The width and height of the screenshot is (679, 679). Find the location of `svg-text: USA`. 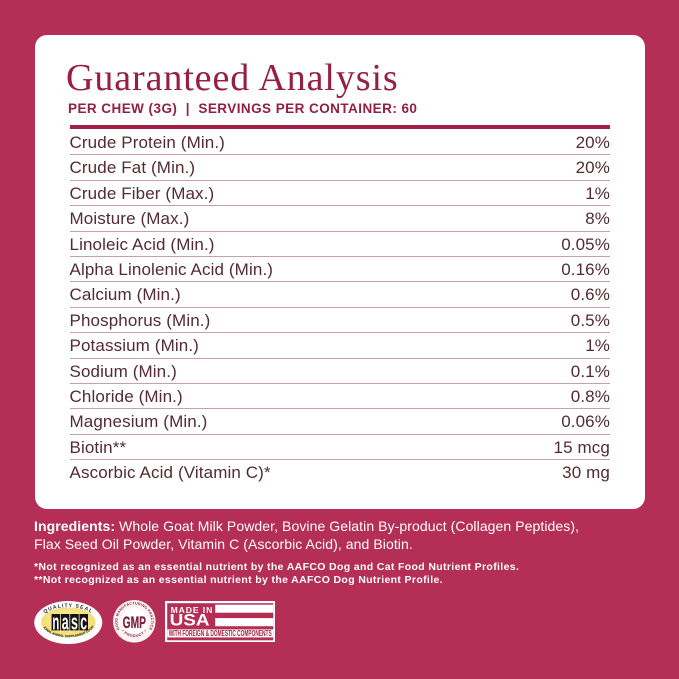

svg-text: USA is located at coordinates (189, 620).